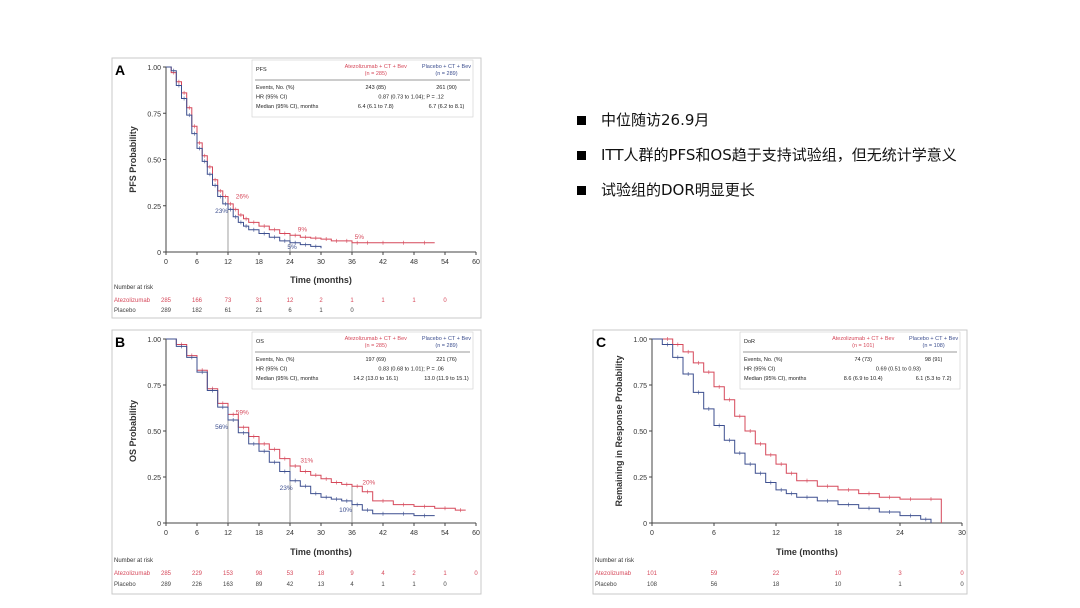 The width and height of the screenshot is (1080, 608). Describe the element at coordinates (411, 370) in the screenshot. I see `table-hr-value: 0.83 (0.68 to 1.01); P = .06` at that location.